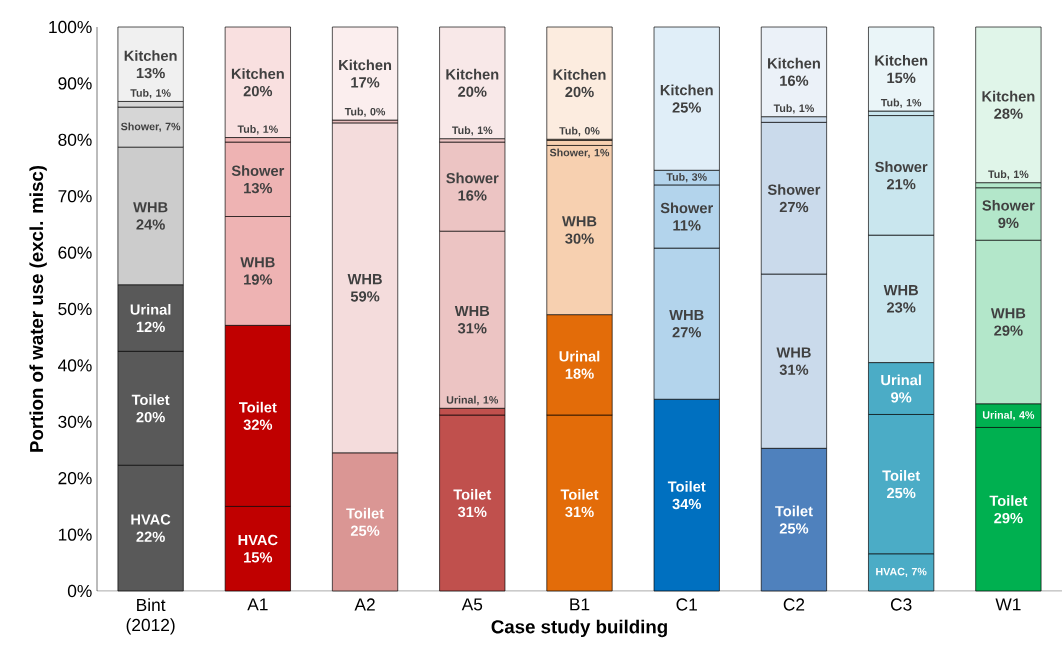  What do you see at coordinates (794, 198) in the screenshot?
I see `data-label: Shower 27%` at bounding box center [794, 198].